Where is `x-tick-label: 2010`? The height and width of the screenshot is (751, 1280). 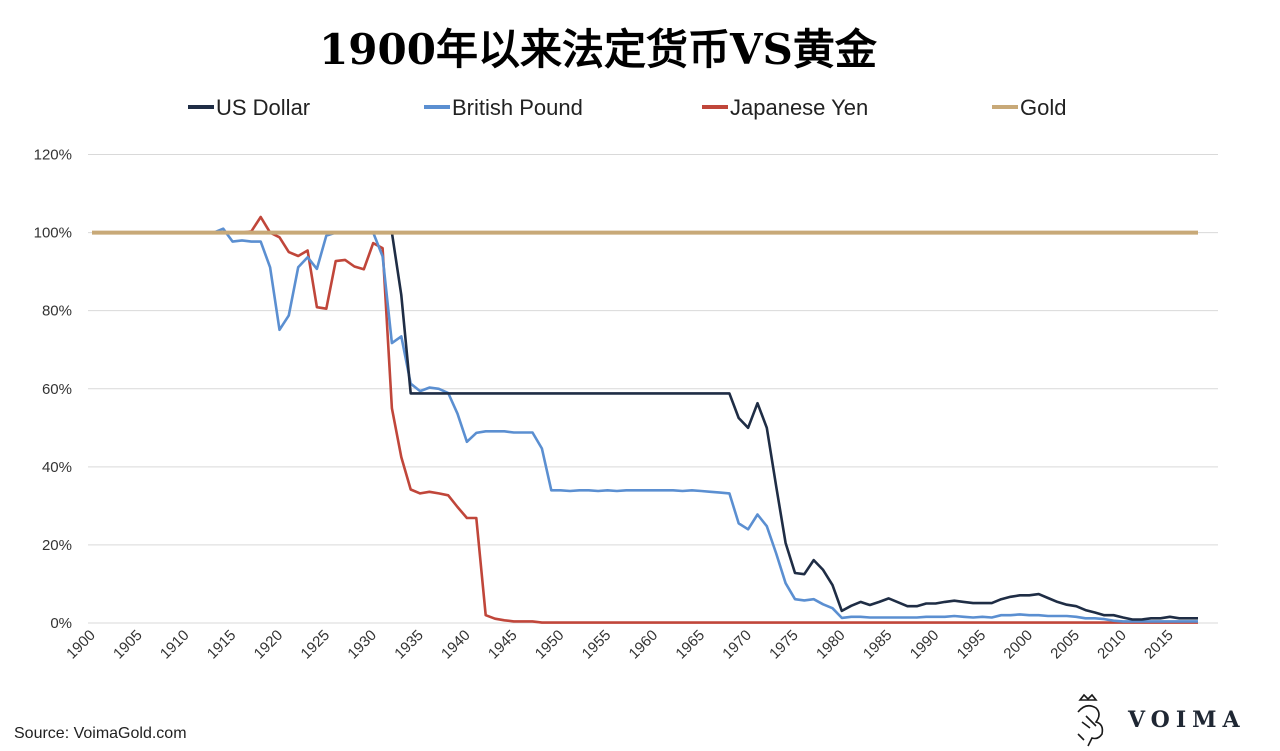
x-tick-label: 2010 is located at coordinates (1112, 645).